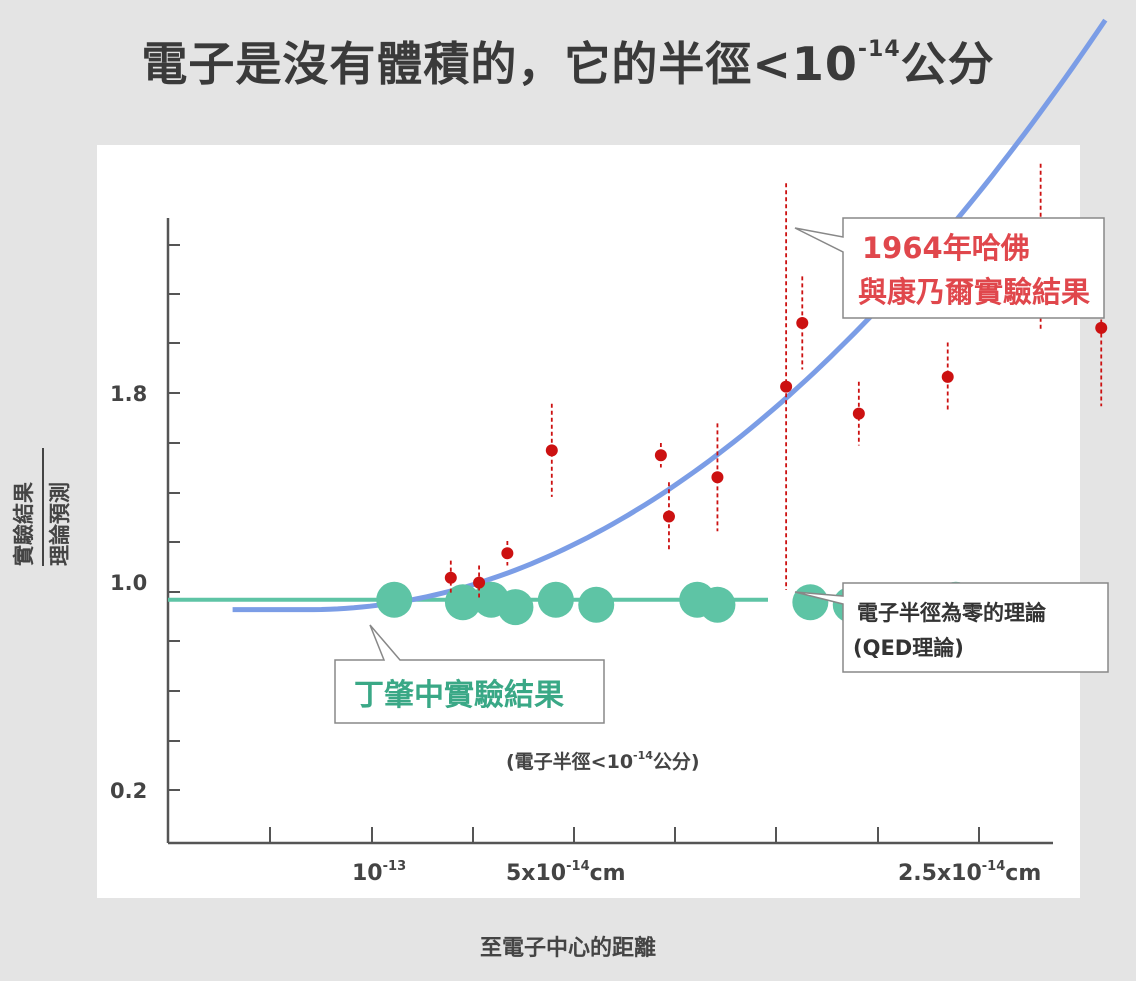  What do you see at coordinates (603, 761) in the screenshot?
I see `ting-note: (電子半徑<10-14公分)` at bounding box center [603, 761].